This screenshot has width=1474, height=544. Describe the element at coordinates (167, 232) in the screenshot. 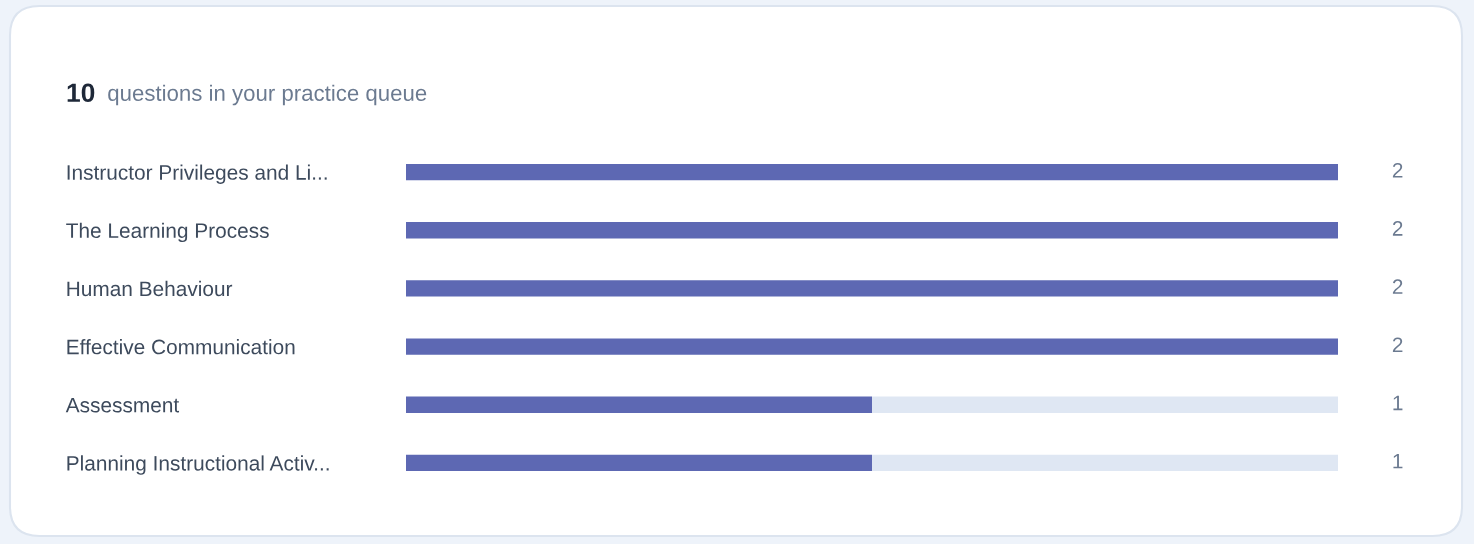

I see `y-tick-label: The Learning Process` at that location.